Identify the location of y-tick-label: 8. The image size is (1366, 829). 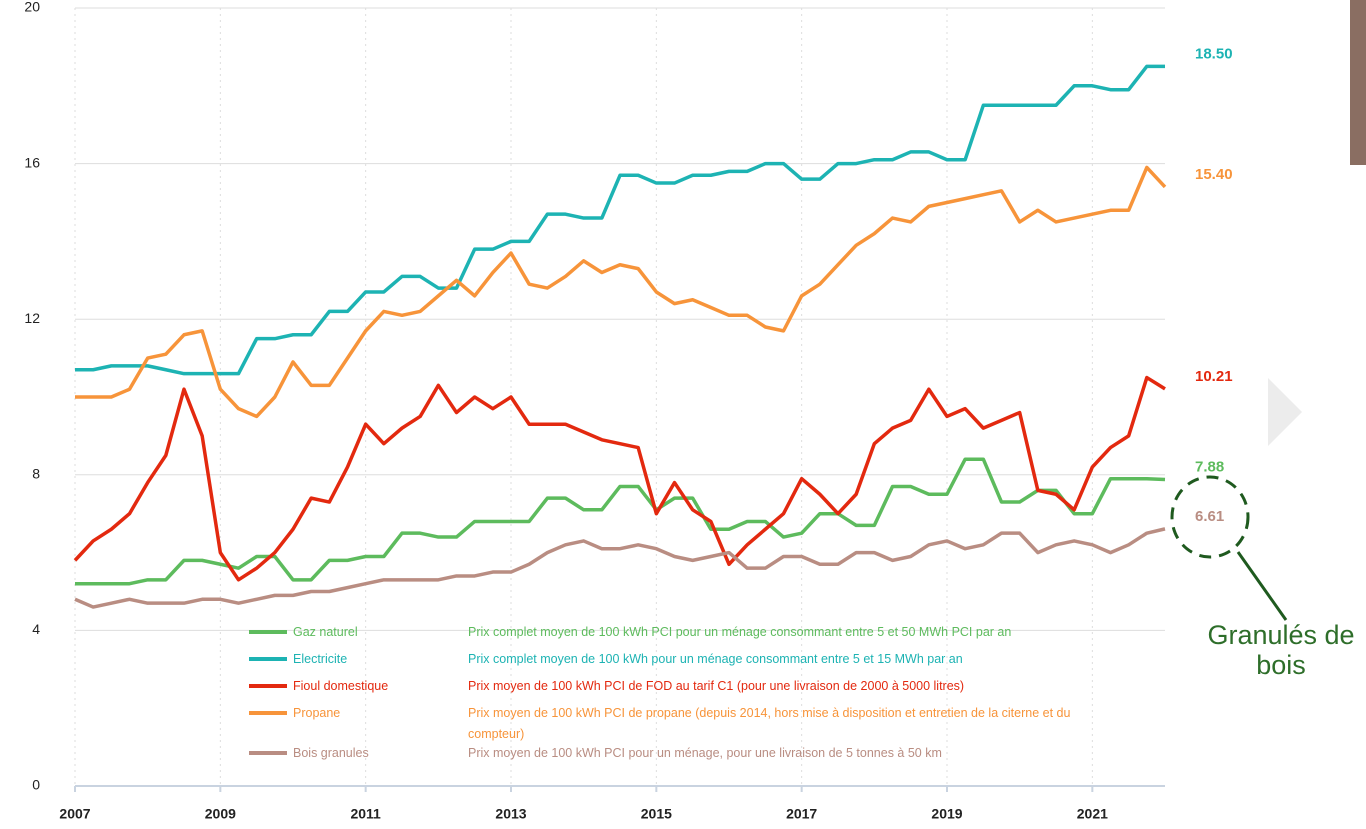
(36, 474).